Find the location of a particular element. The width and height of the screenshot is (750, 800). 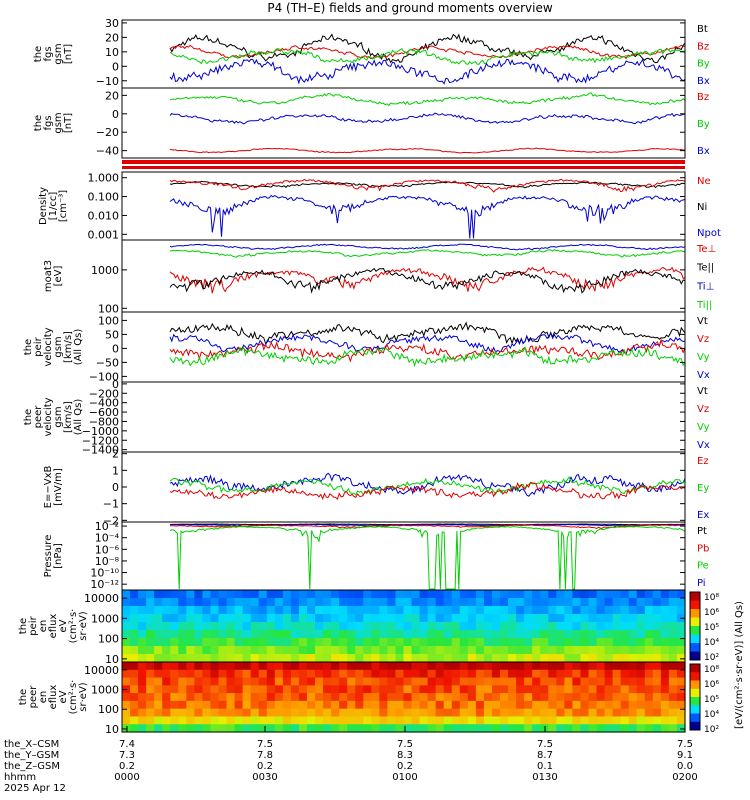

legend-entry: Vt is located at coordinates (702, 321).